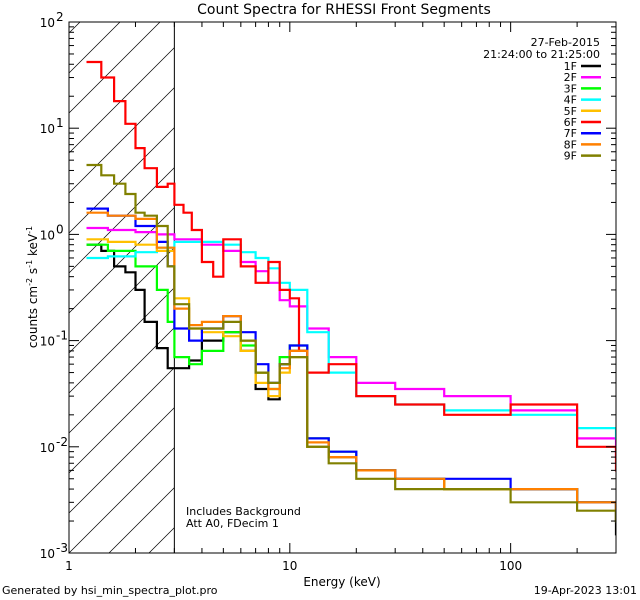  What do you see at coordinates (570, 122) in the screenshot?
I see `legend-label-6F: 6F` at bounding box center [570, 122].